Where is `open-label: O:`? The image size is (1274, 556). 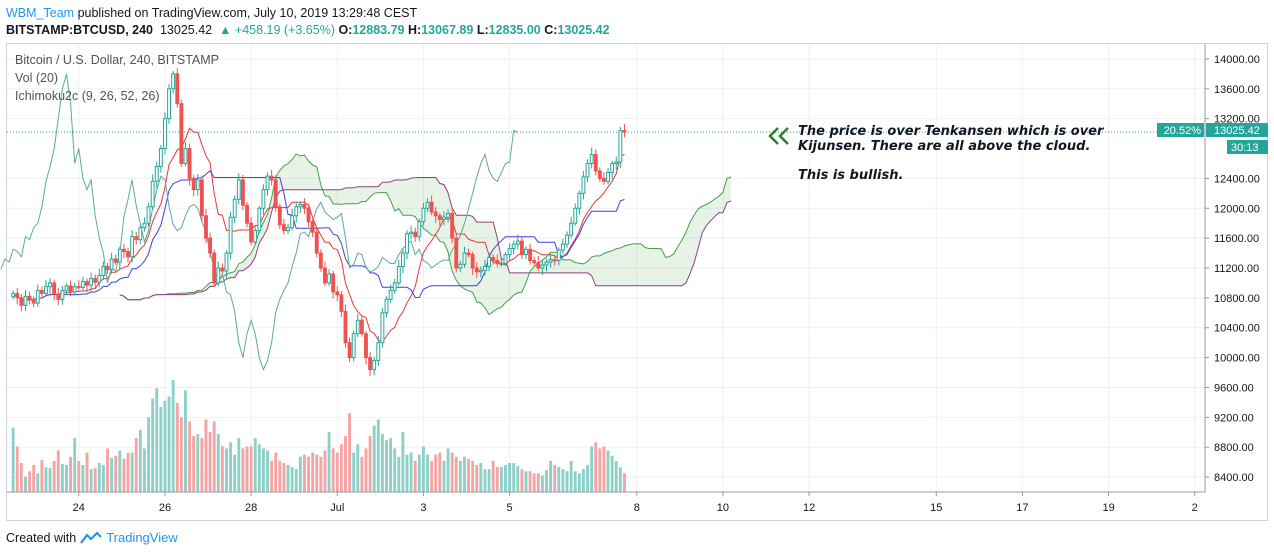 open-label: O: is located at coordinates (345, 30).